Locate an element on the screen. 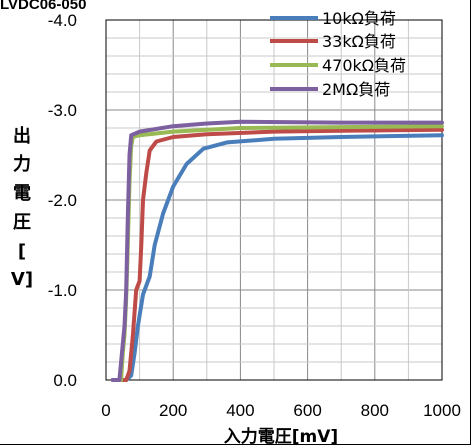  legend-label: 10kΩ負荷 is located at coordinates (359, 18).